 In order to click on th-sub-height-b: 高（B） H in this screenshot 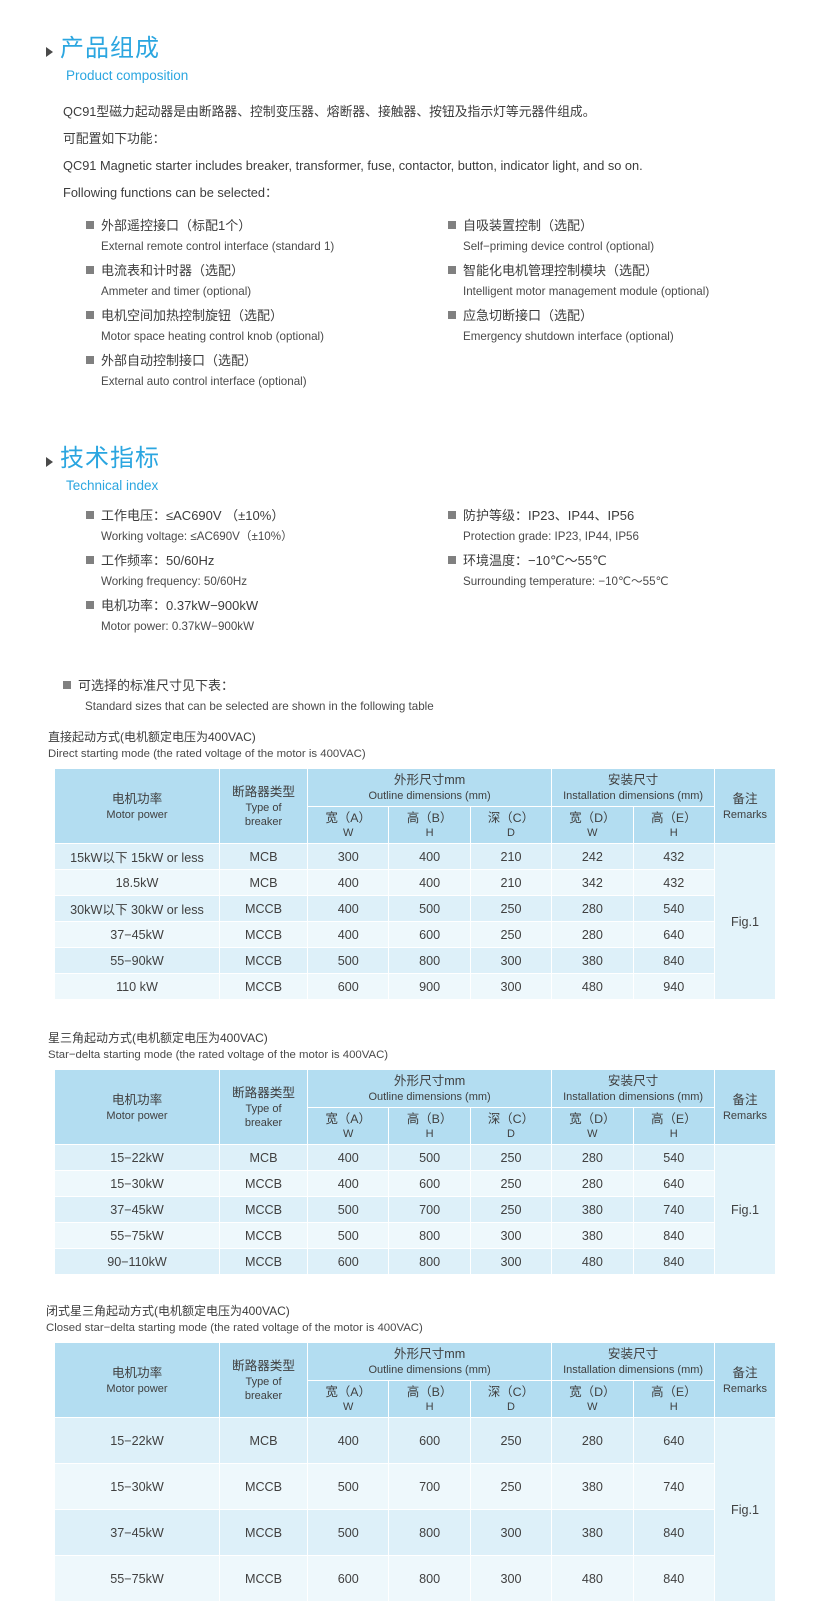, I will do `click(429, 1126)`.